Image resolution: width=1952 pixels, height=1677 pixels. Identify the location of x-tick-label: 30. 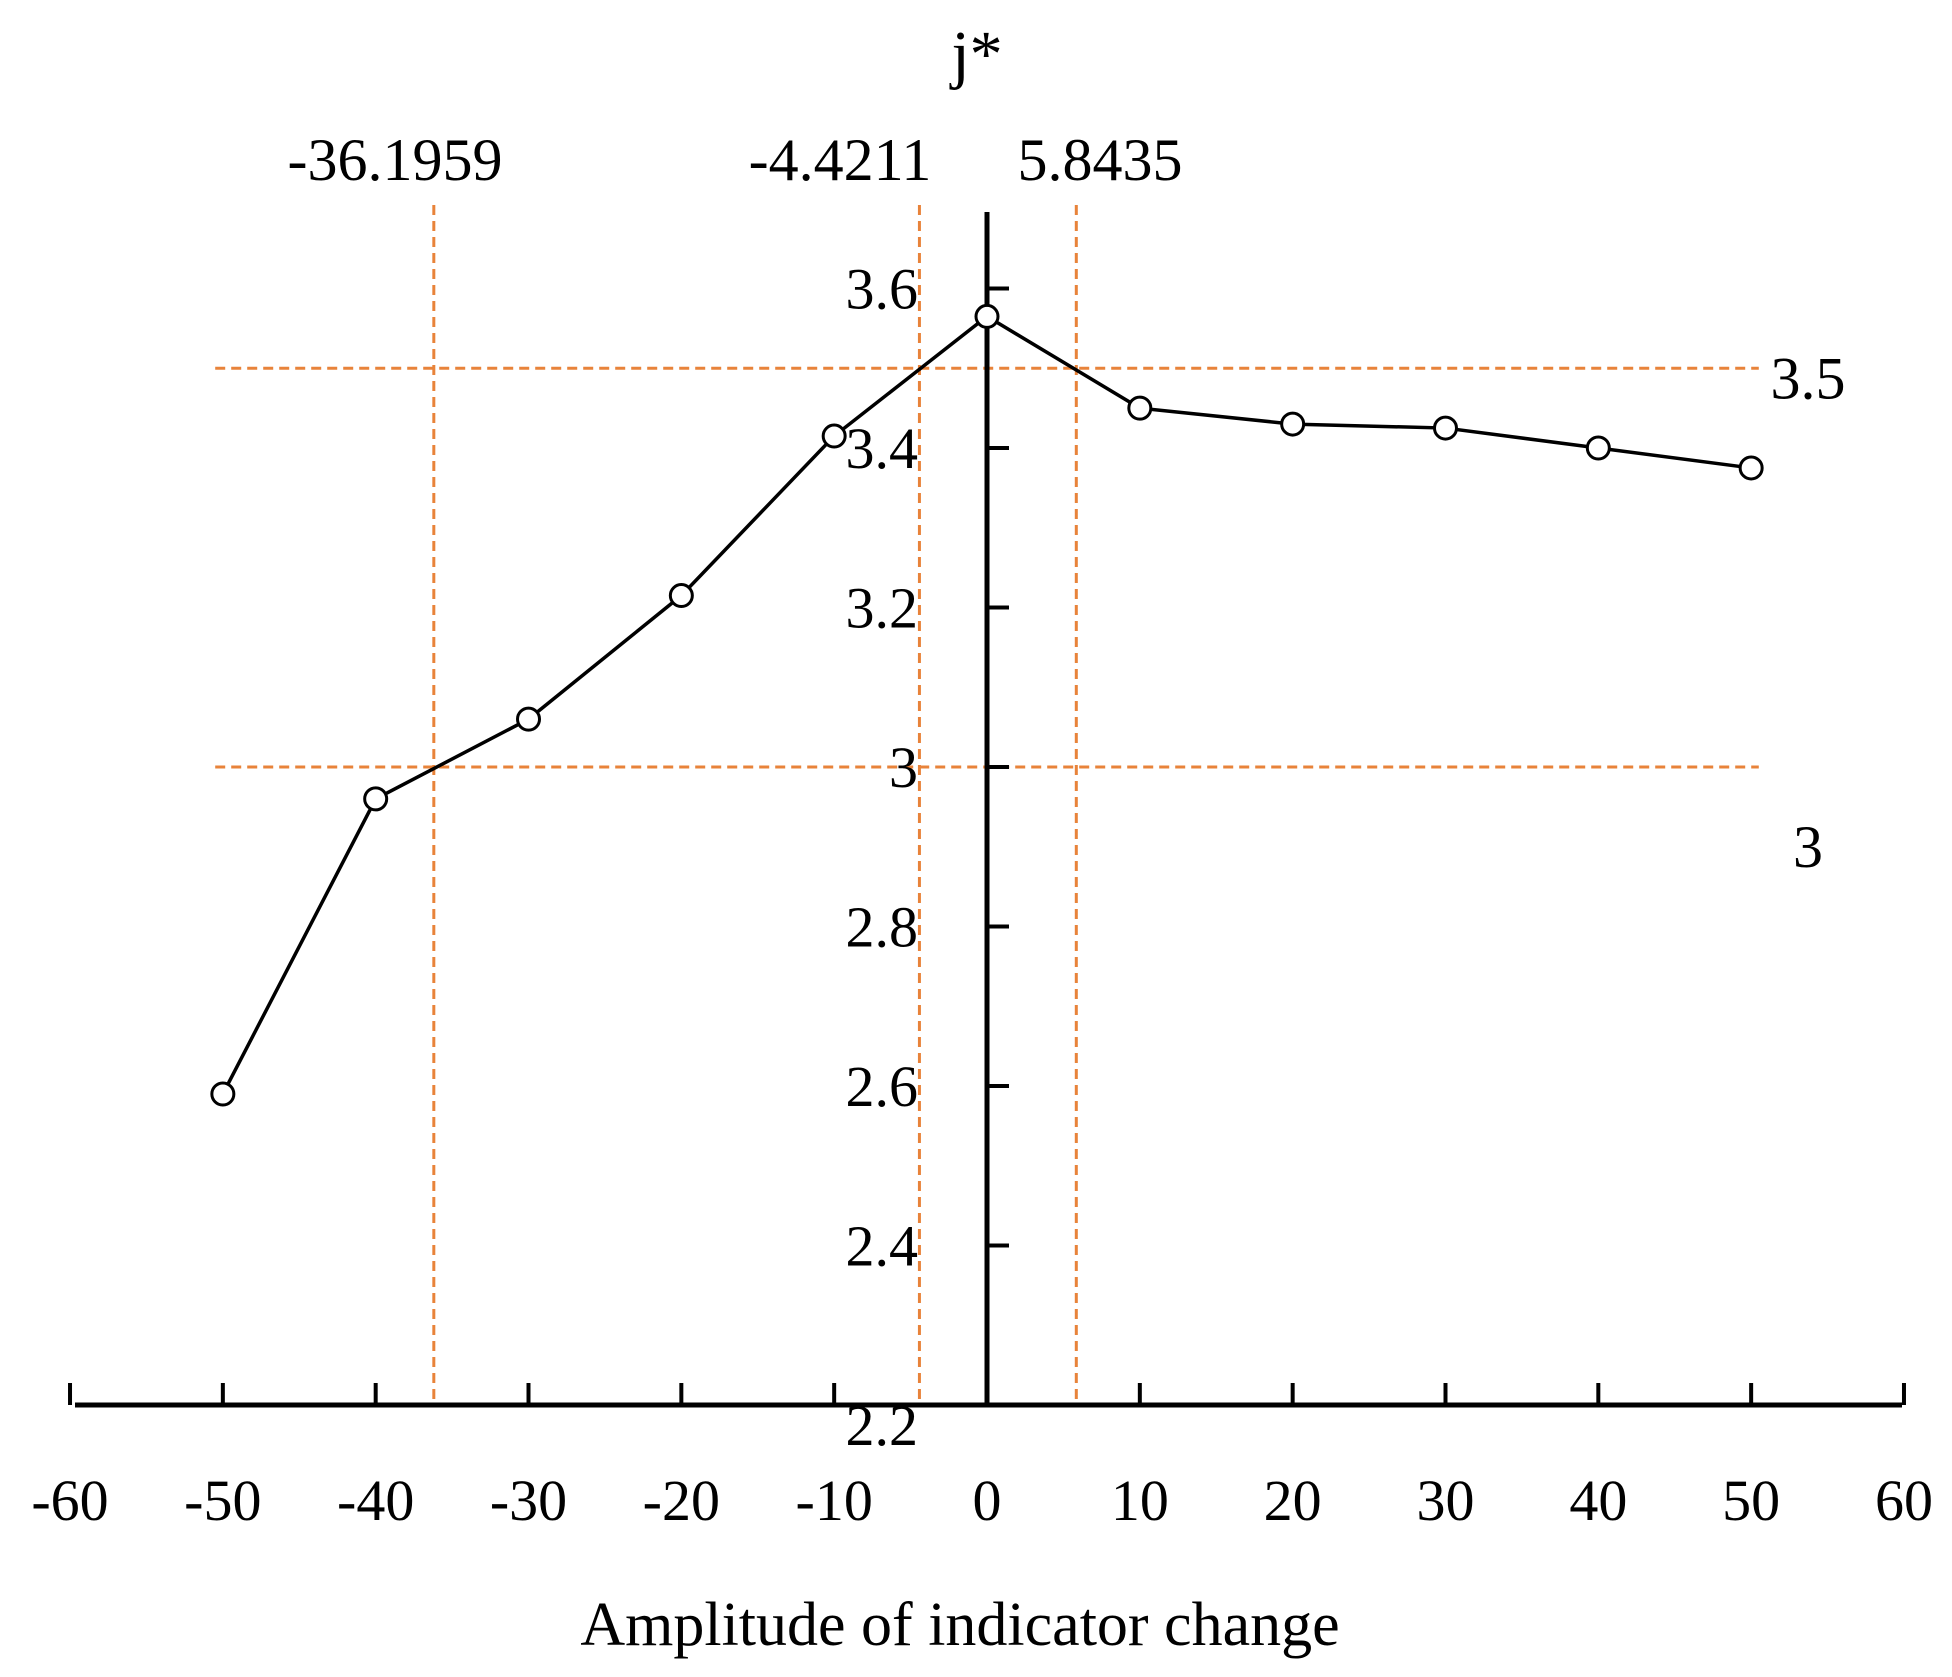
(1445, 1500).